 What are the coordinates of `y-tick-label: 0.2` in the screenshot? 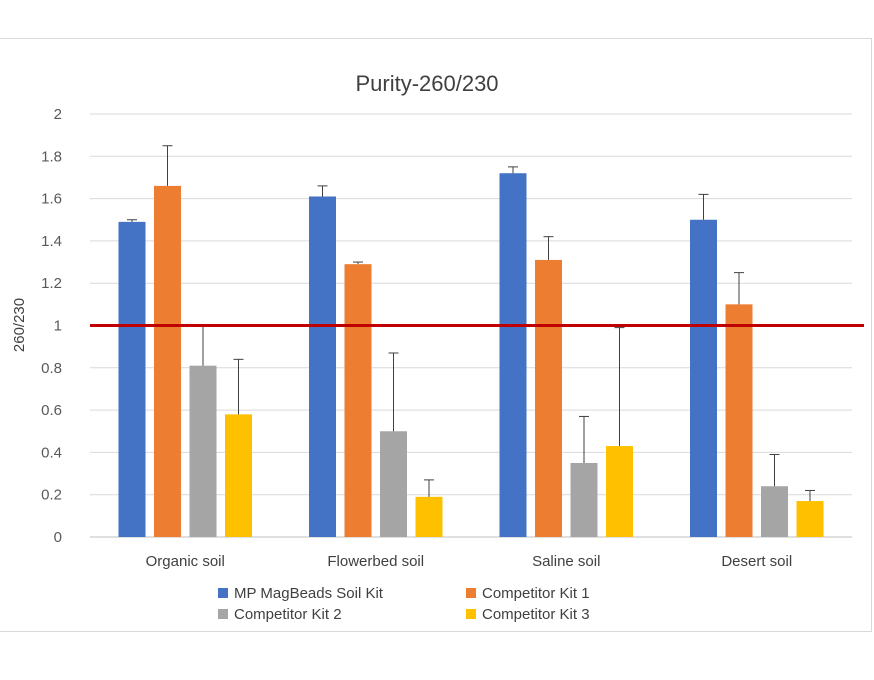 It's located at (51, 495).